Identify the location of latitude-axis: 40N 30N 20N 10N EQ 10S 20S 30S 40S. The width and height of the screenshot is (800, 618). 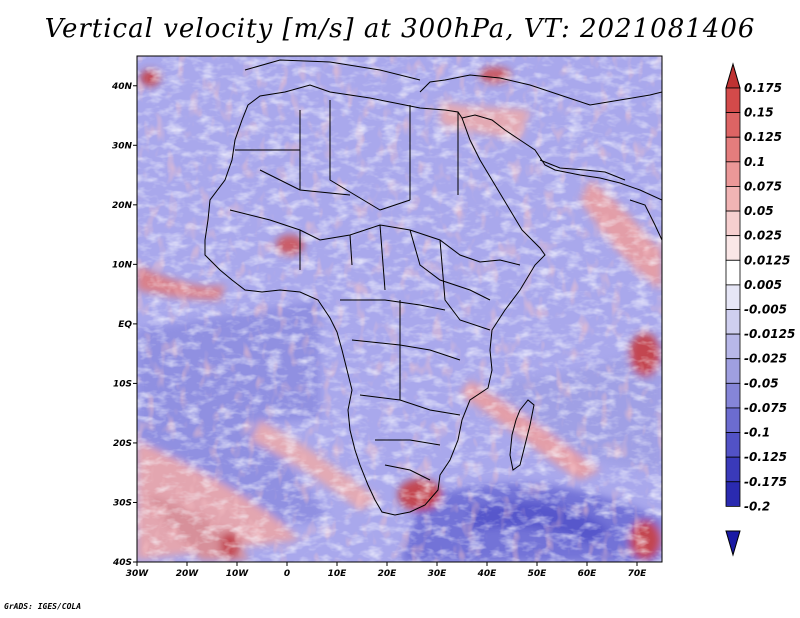
(124, 325).